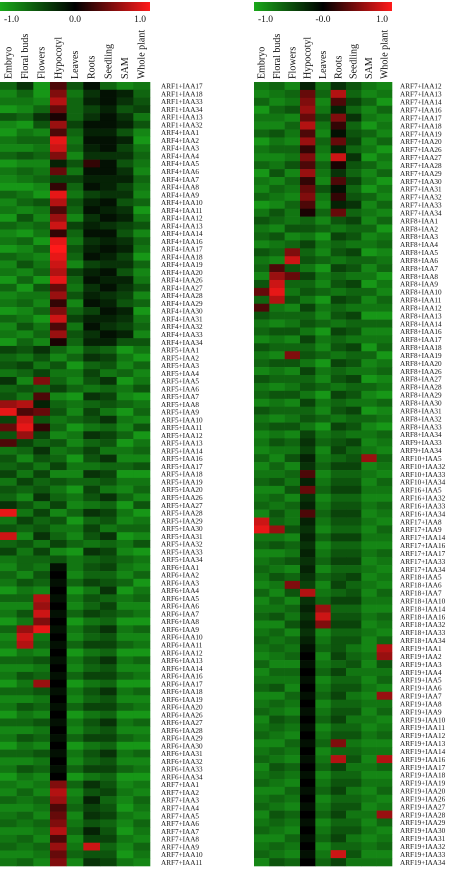  What do you see at coordinates (182, 677) in the screenshot?
I see `row-label: ARF6+IAA16` at bounding box center [182, 677].